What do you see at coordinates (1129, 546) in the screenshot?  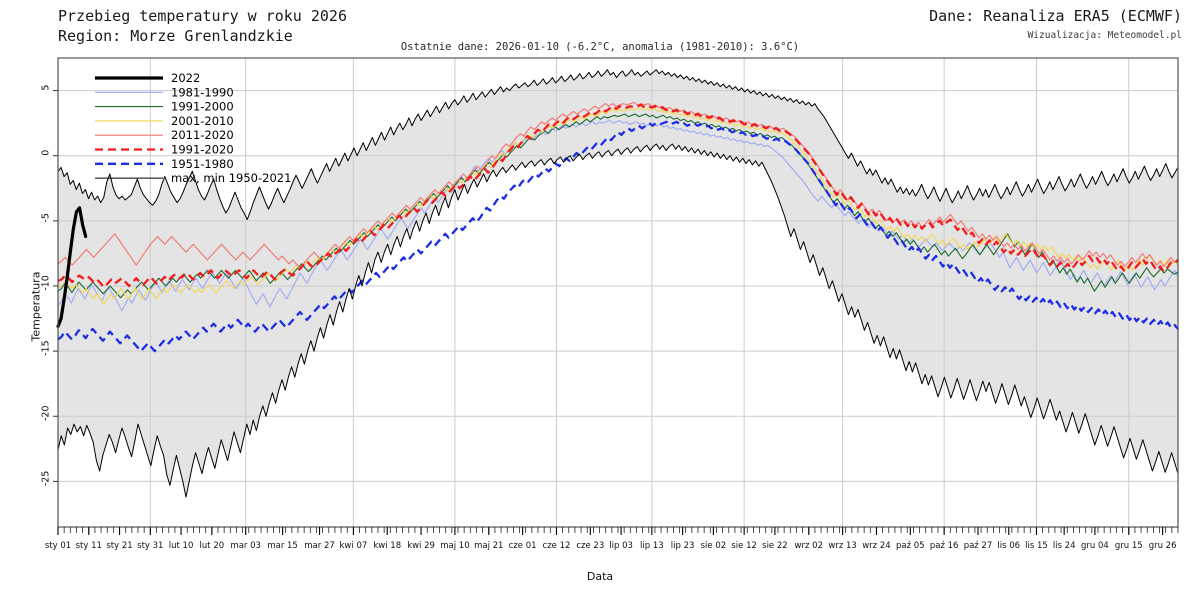 I see `svg-text: gru 15` at bounding box center [1129, 546].